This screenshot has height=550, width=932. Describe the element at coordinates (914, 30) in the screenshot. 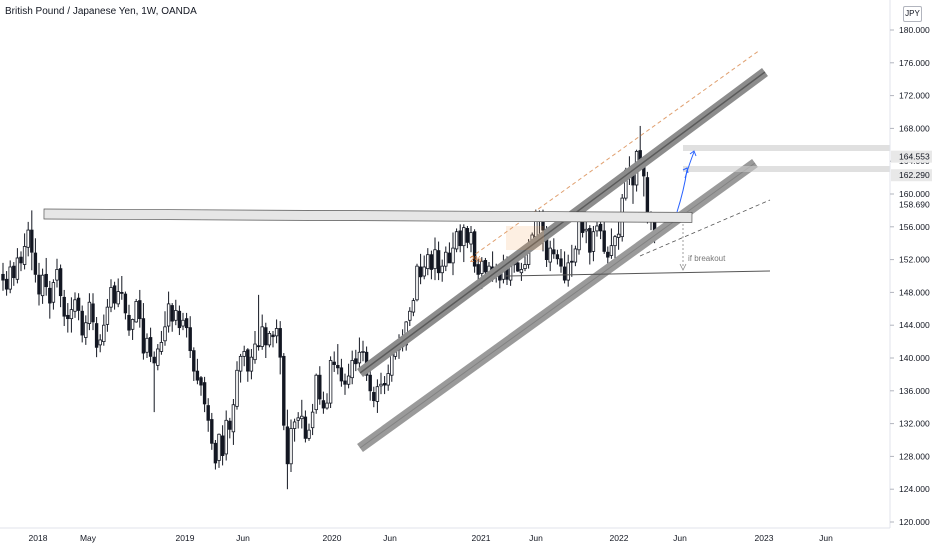

I see `y-tick-label: 180.000` at that location.